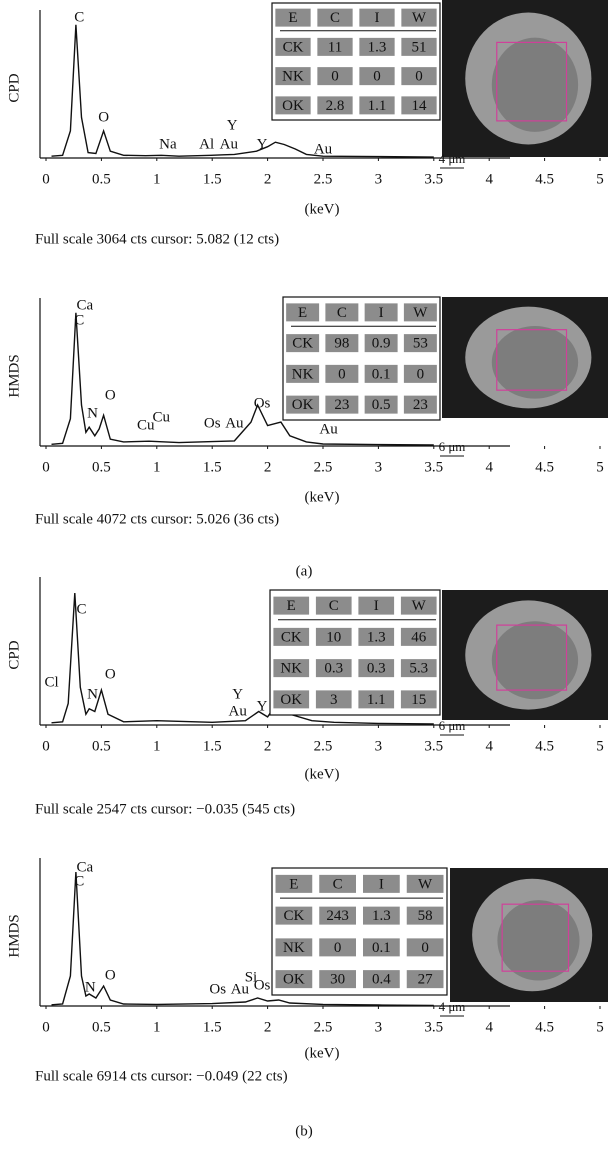 This screenshot has height=1168, width=608. What do you see at coordinates (420, 313) in the screenshot?
I see `table-cell: W` at bounding box center [420, 313].